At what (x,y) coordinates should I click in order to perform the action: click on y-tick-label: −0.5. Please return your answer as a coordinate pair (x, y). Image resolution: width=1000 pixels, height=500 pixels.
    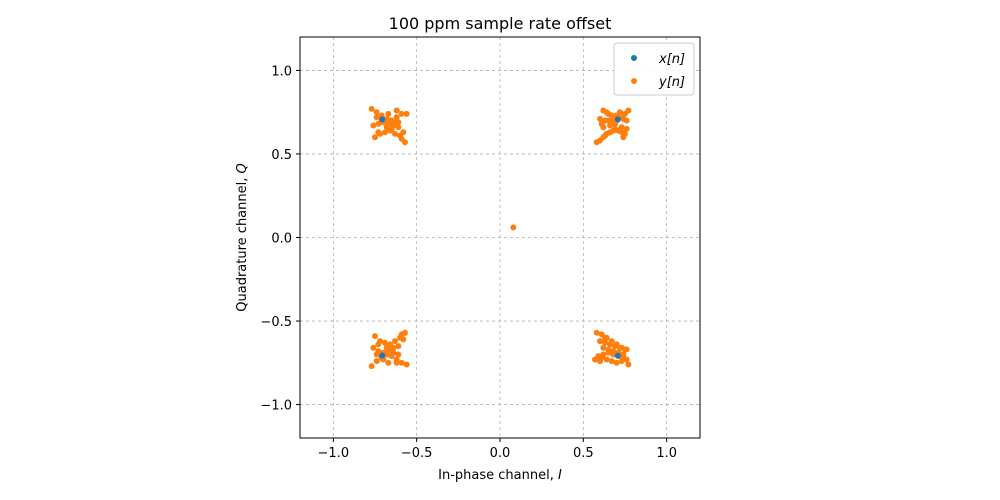
    Looking at the image, I should click on (276, 322).